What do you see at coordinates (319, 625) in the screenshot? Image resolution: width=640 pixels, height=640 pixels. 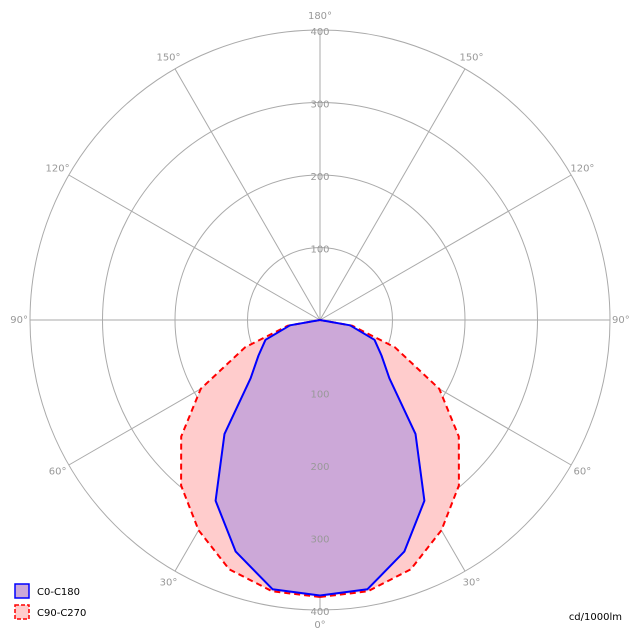 I see `angle-label: 0°` at bounding box center [319, 625].